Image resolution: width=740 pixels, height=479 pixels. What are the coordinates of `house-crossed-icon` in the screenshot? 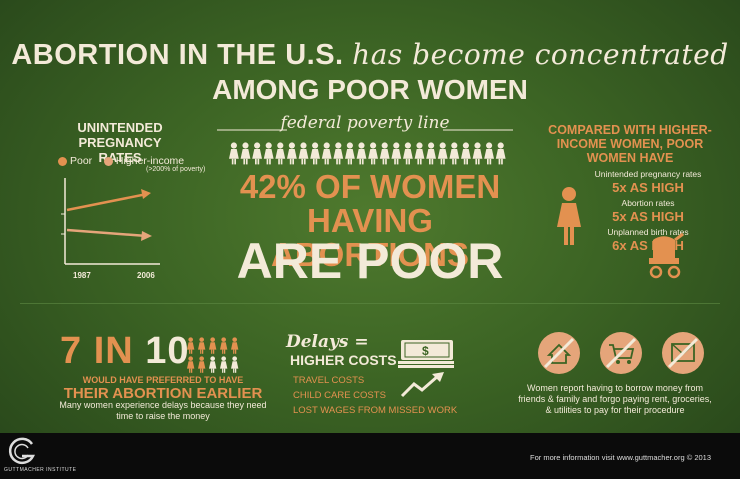 It's located at (559, 353).